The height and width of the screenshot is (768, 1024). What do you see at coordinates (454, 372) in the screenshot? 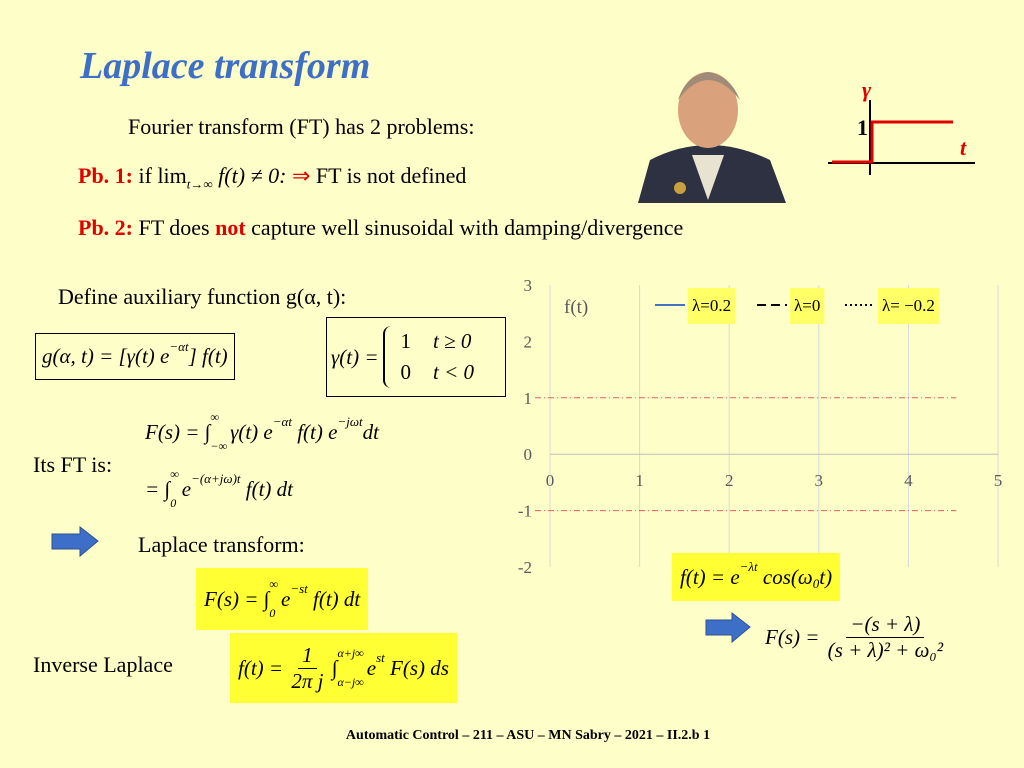
I see `case-cell: t < 0` at bounding box center [454, 372].